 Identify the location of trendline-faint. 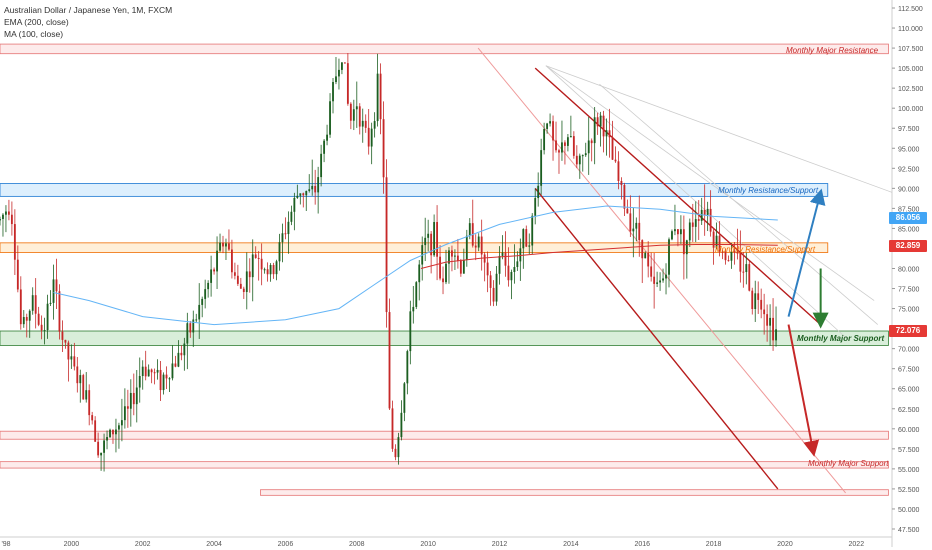
(738, 204).